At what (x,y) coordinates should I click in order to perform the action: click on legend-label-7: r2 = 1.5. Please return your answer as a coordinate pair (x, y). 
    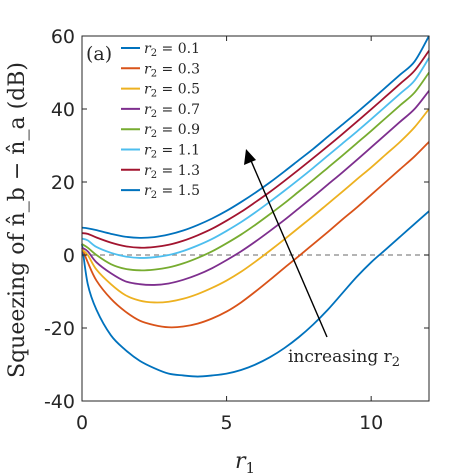
    Looking at the image, I should click on (172, 192).